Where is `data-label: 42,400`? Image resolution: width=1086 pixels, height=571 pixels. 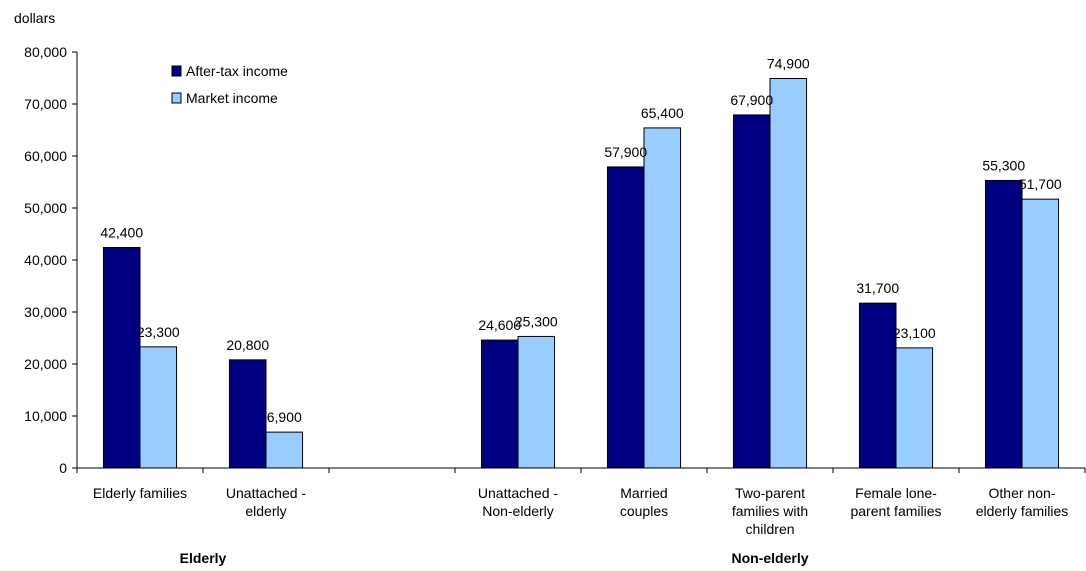 data-label: 42,400 is located at coordinates (121, 233).